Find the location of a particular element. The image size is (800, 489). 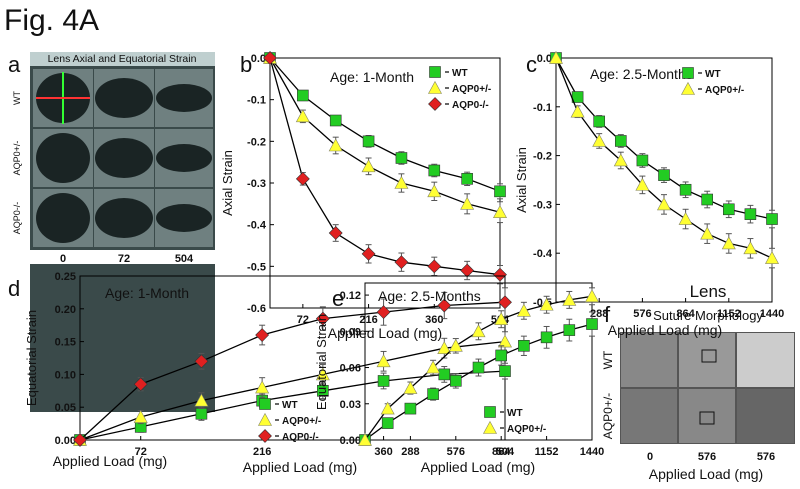

y-tick-label: 0.00 is located at coordinates (350, 441).